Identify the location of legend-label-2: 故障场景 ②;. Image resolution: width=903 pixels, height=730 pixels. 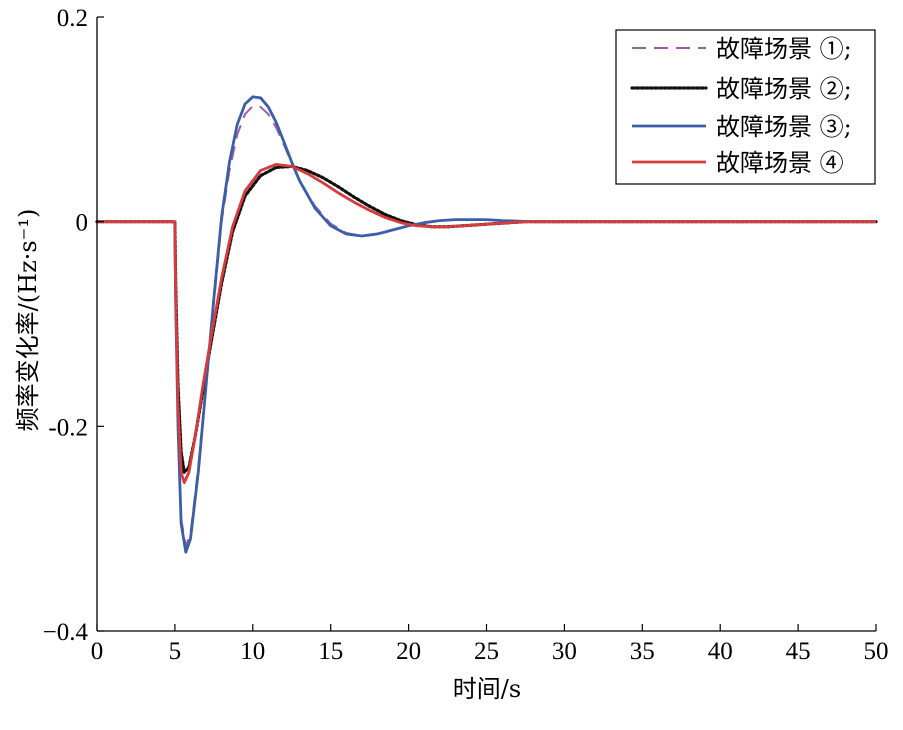
(784, 89).